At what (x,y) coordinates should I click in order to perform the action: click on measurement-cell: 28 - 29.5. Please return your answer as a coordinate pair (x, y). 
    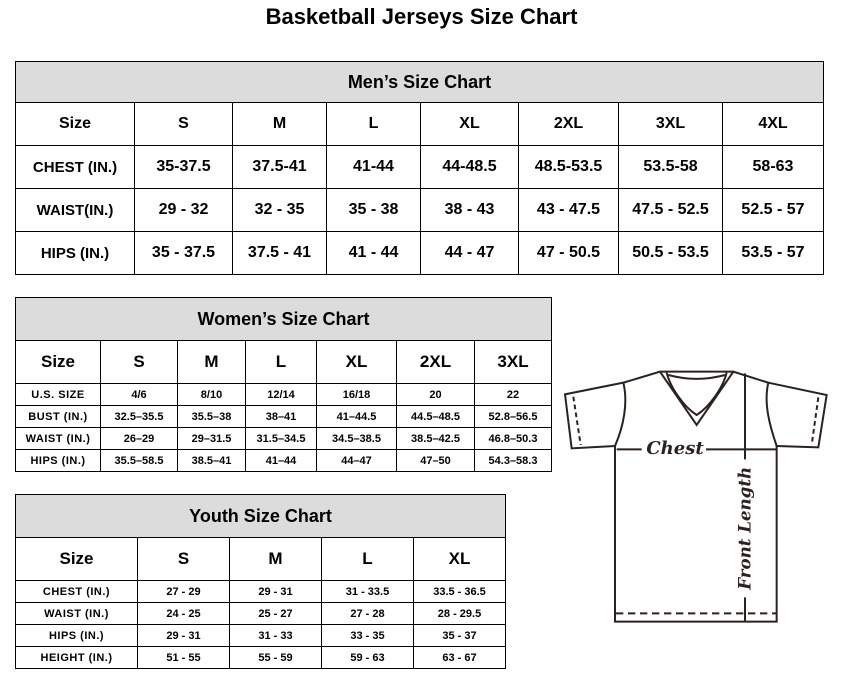
    Looking at the image, I should click on (459, 613).